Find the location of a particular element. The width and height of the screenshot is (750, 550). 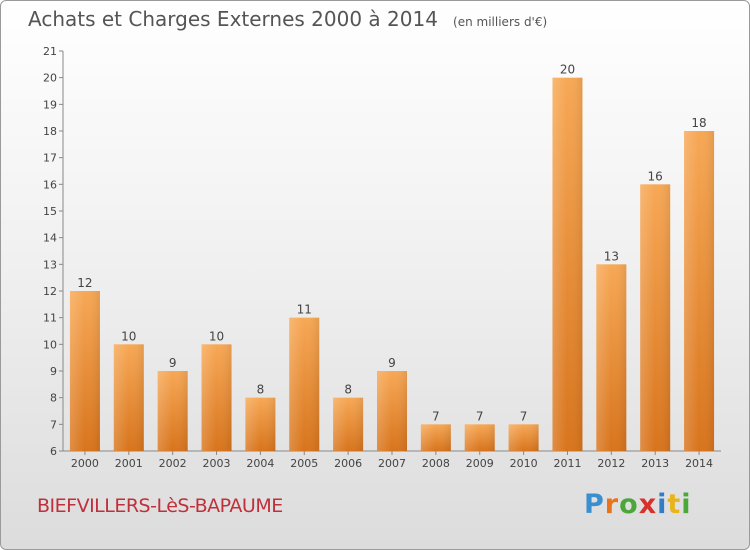

proxiti-logo: Proxiti is located at coordinates (638, 504).